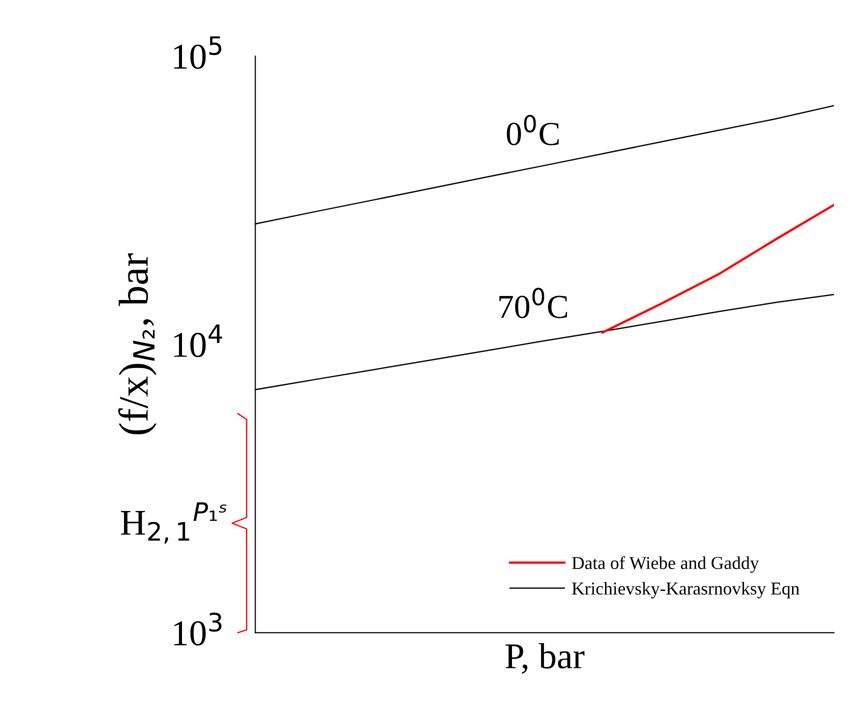  What do you see at coordinates (686, 590) in the screenshot?
I see `legend-label: Krichievsky-Karasrnovksy Eqn` at bounding box center [686, 590].